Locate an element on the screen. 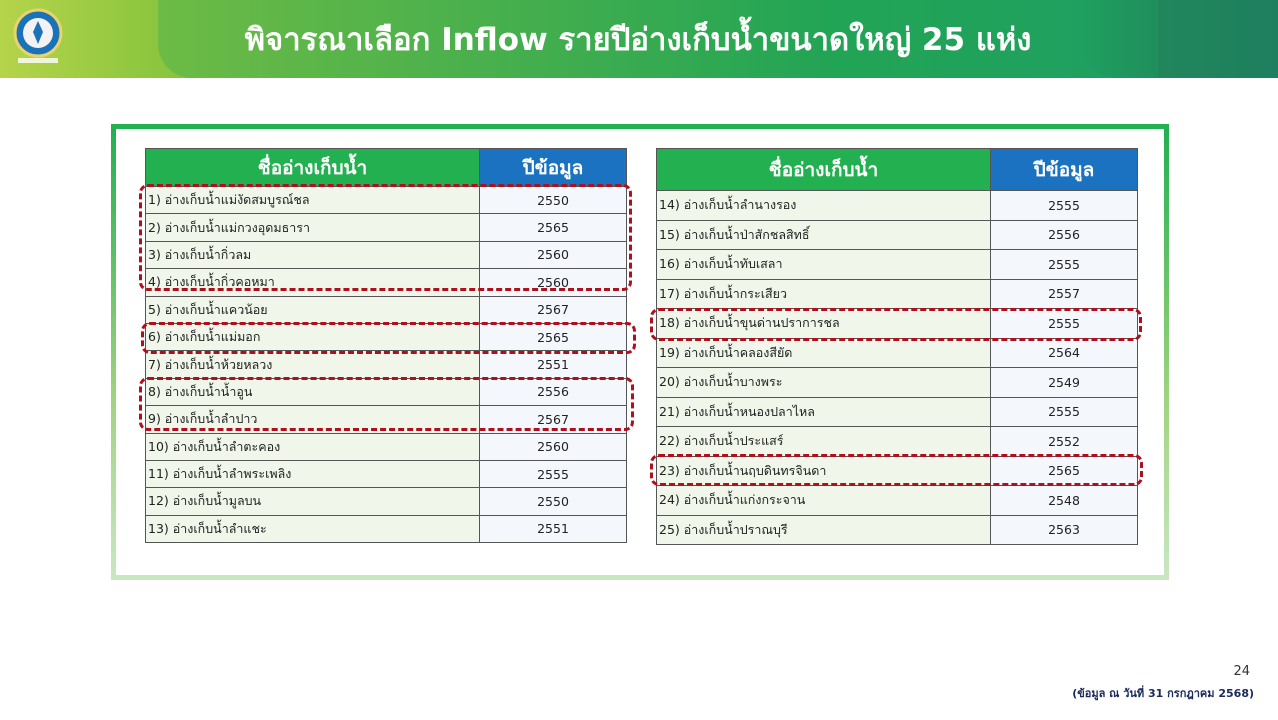 The width and height of the screenshot is (1278, 720). table-row: 20) อ่างเก็บน้ำบางพระ 2549 is located at coordinates (897, 382).